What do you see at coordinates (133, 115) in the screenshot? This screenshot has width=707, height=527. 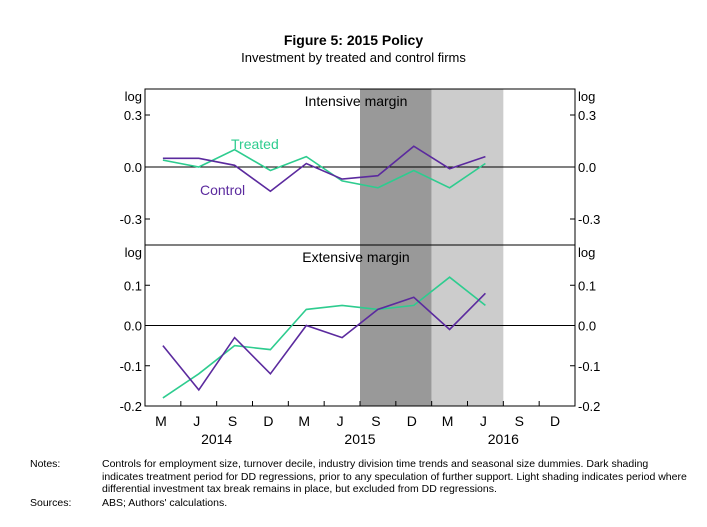 I see `y-tick-label-left: 0.3` at bounding box center [133, 115].